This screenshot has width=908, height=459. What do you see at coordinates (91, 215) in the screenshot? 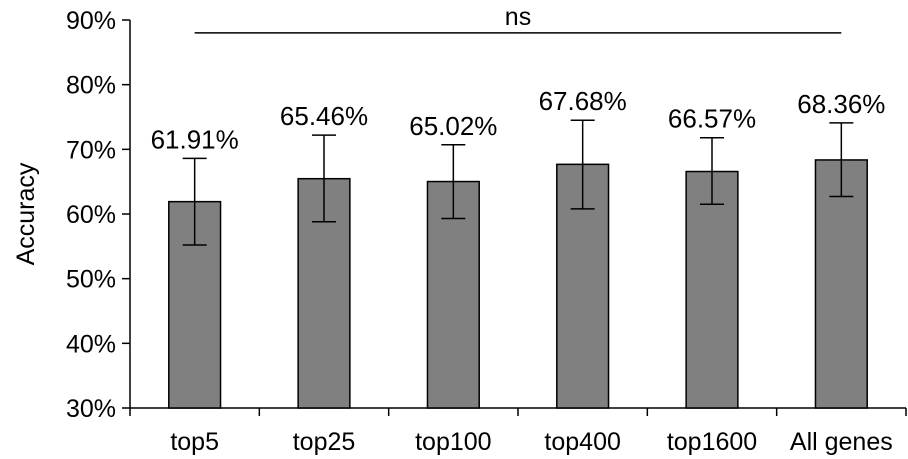
I see `y-tick-label: 60%` at bounding box center [91, 215].